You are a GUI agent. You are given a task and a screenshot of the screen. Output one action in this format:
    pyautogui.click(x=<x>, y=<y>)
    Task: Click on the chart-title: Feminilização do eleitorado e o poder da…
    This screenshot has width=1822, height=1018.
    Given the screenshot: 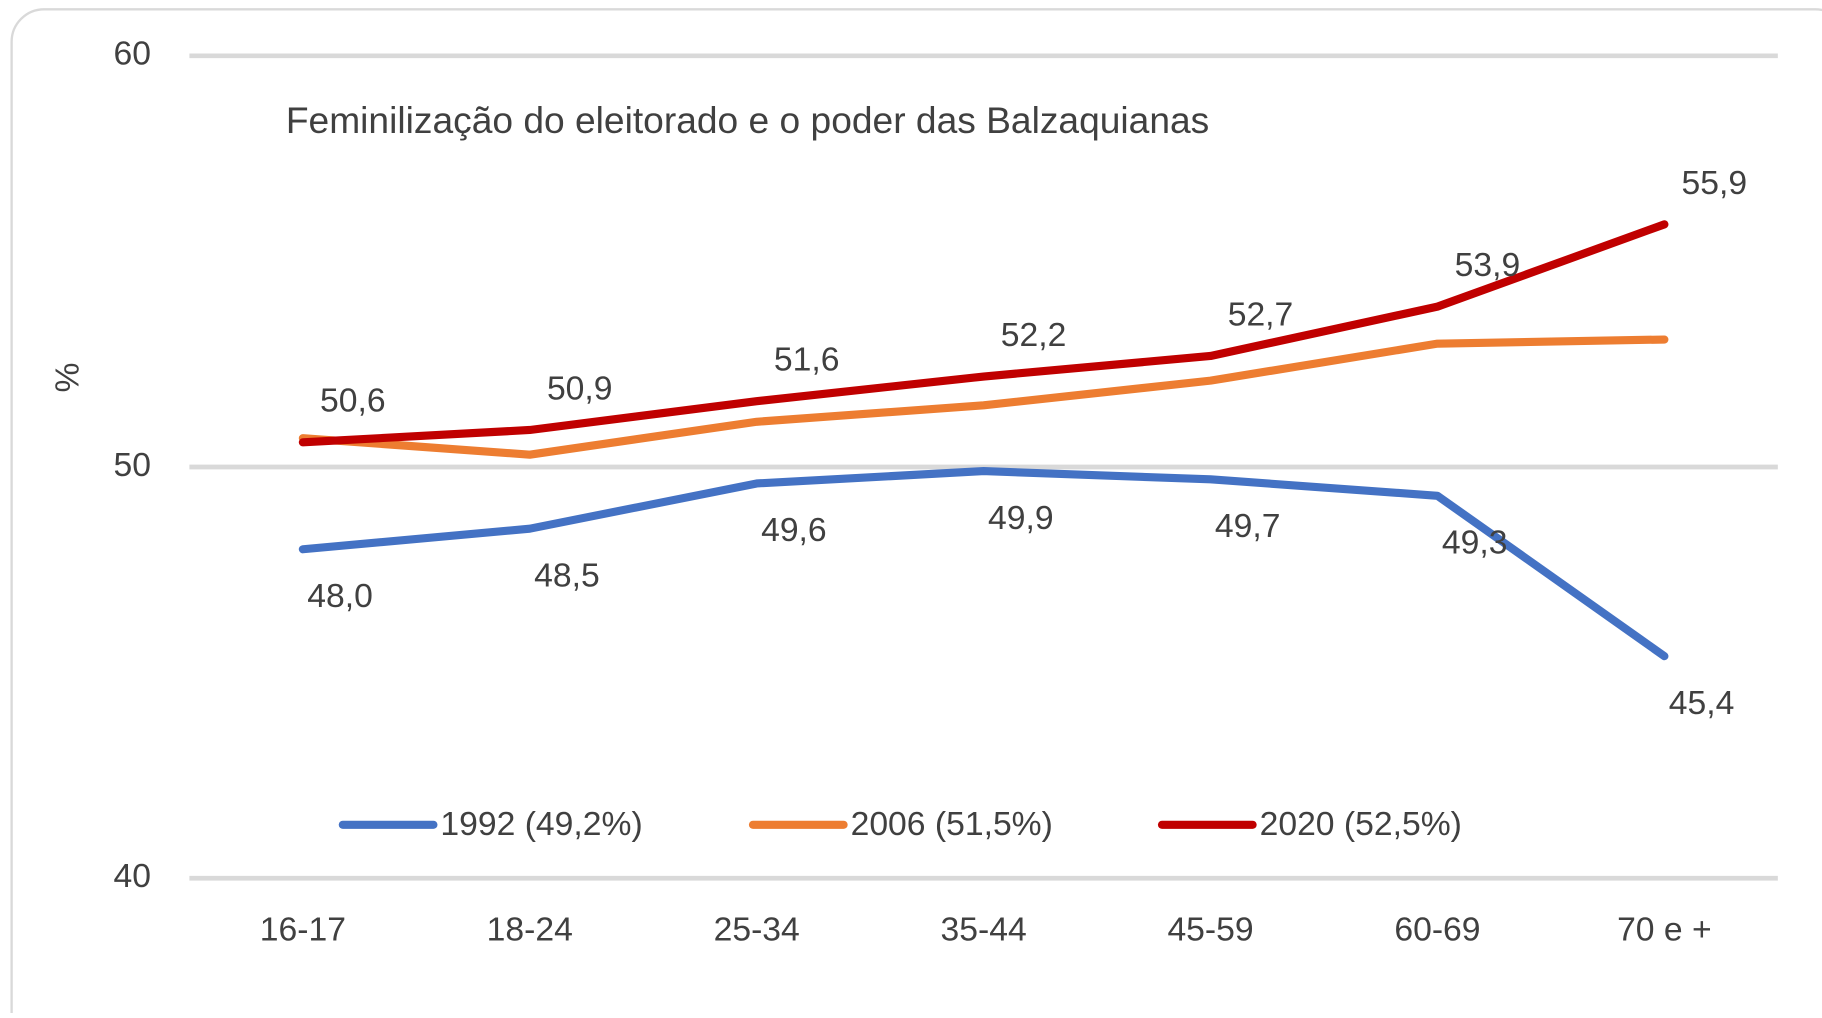 What is the action you would take?
    pyautogui.click(x=747, y=120)
    